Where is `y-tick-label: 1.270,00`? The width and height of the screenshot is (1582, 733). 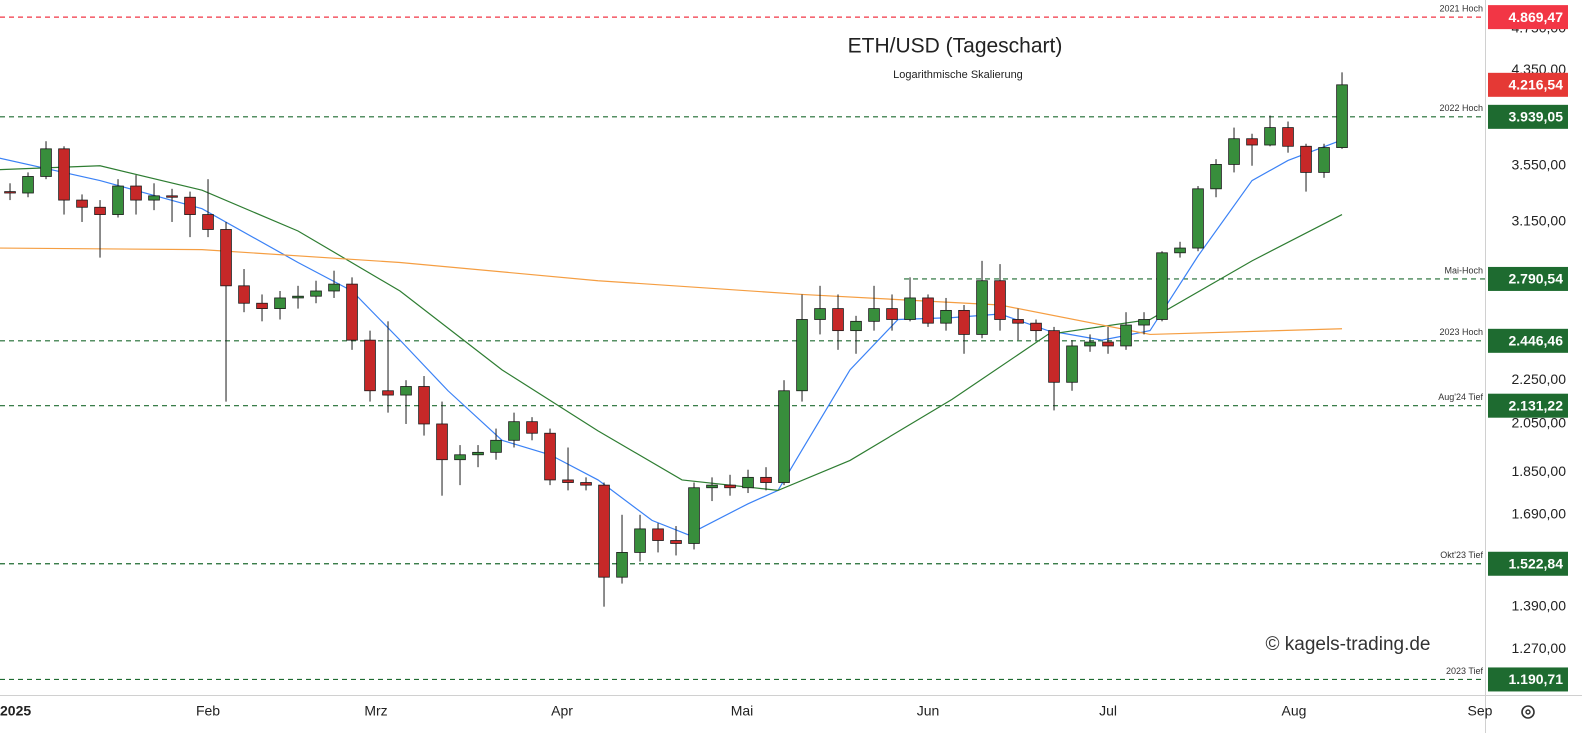
y-tick-label: 1.270,00 is located at coordinates (1539, 648).